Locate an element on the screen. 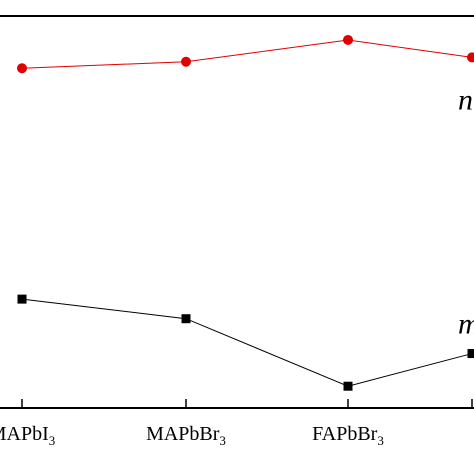 This screenshot has width=474, height=474. x-tick-label: FAPbBr3 is located at coordinates (348, 435).